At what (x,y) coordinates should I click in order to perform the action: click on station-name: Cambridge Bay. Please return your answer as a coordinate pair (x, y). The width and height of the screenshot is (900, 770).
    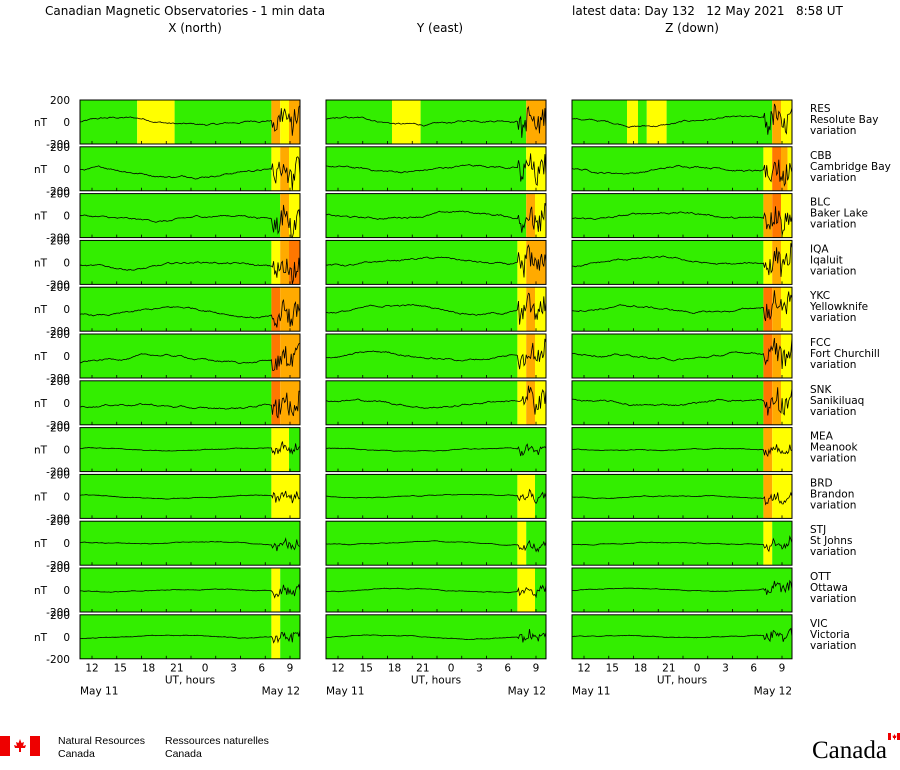
    Looking at the image, I should click on (850, 167).